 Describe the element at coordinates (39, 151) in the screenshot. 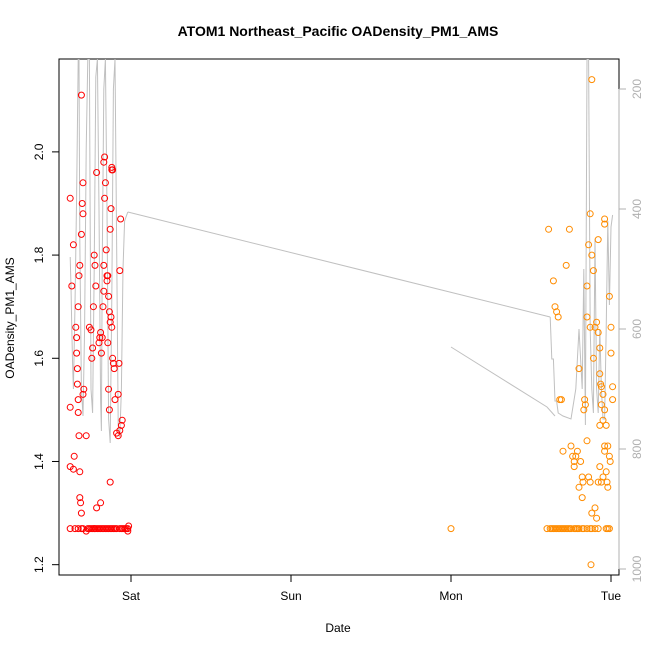

I see `y-tick-label: 2.0` at that location.